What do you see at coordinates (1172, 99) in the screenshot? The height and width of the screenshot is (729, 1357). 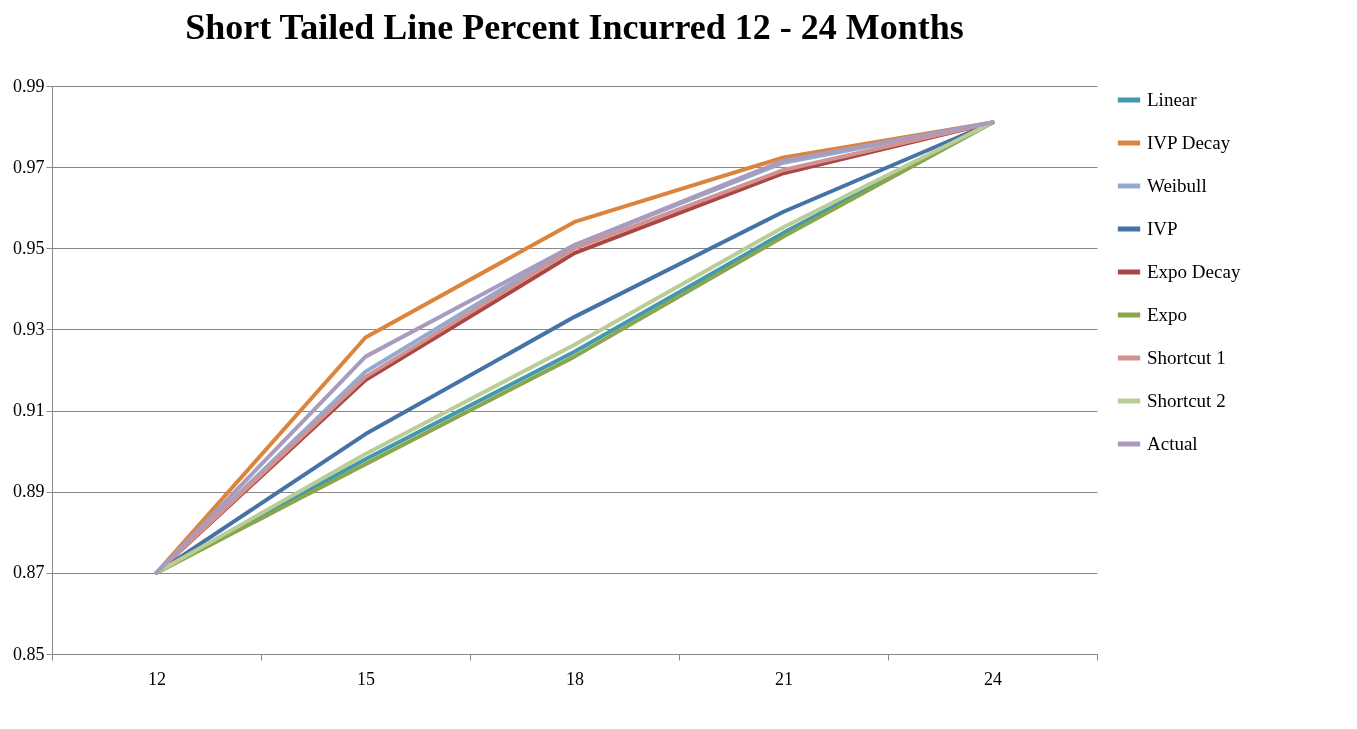 I see `legend-label: Linear` at bounding box center [1172, 99].